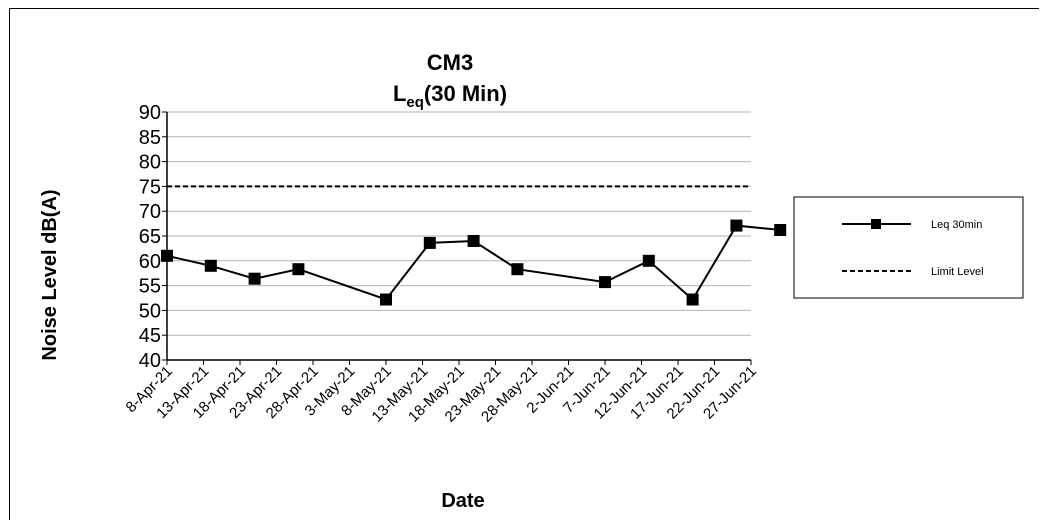  Describe the element at coordinates (465, 93) in the screenshot. I see `subtitle-rest: (30 Min)` at that location.